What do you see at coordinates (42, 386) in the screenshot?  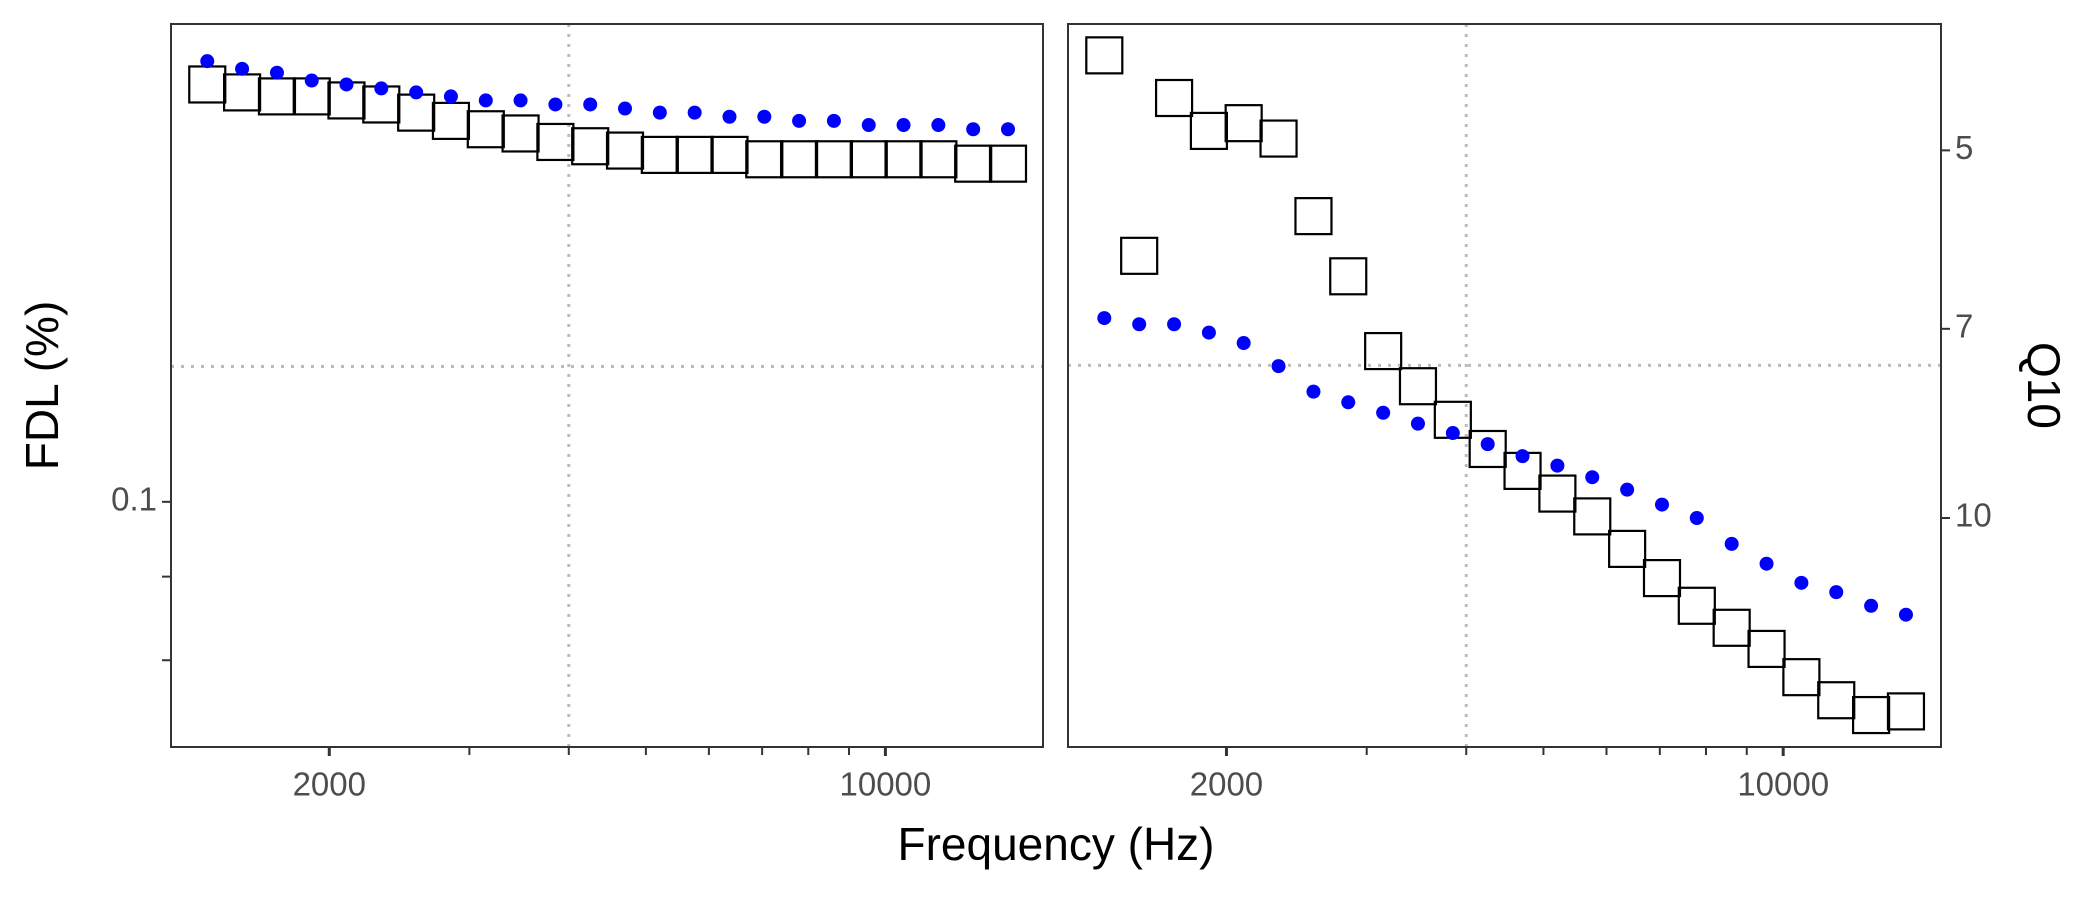 I see `y-axis-title: FDL (%)` at bounding box center [42, 386].